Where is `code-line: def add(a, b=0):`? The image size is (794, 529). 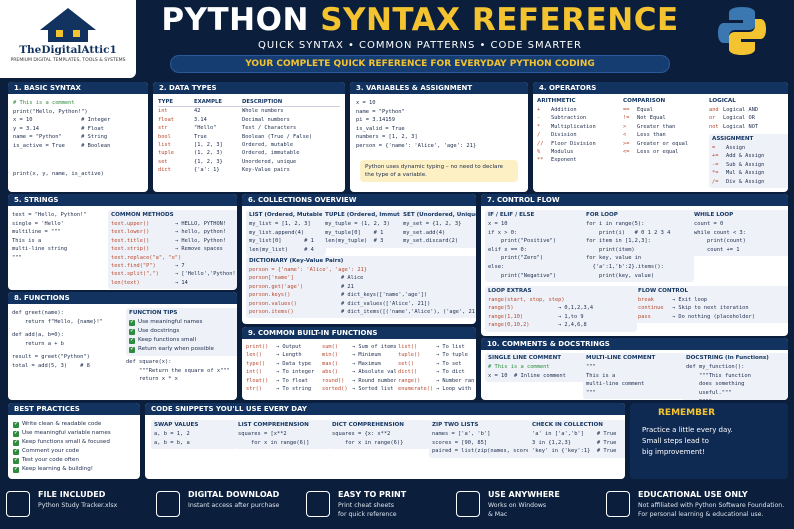 code-line: def add(a, b=0): is located at coordinates (38, 335).